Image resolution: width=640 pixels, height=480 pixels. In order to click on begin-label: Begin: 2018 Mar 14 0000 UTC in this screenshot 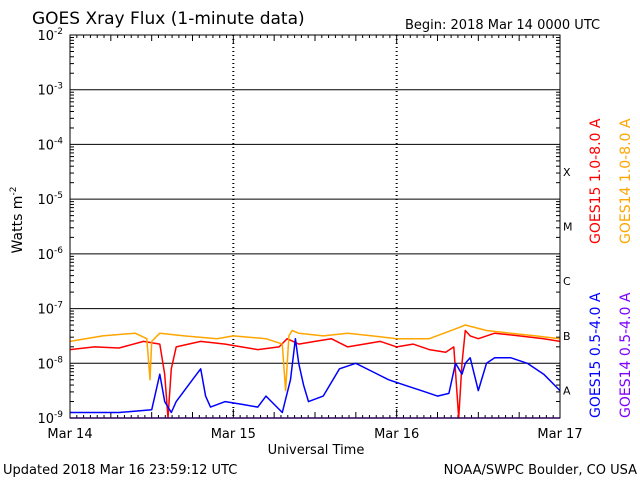, I will do `click(502, 25)`.